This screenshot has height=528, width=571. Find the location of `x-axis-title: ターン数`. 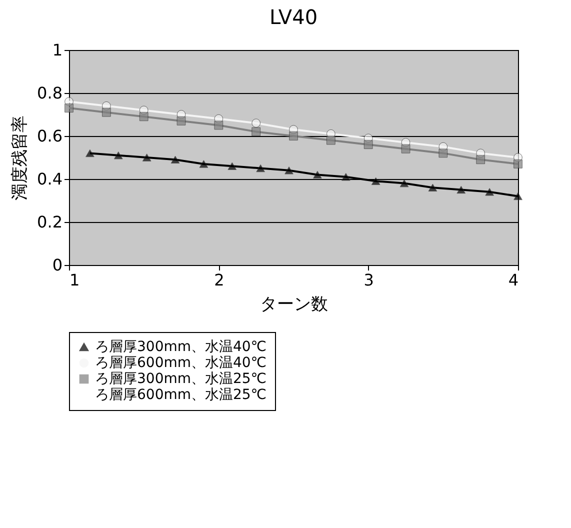

x-axis-title: ターン数 is located at coordinates (294, 304).